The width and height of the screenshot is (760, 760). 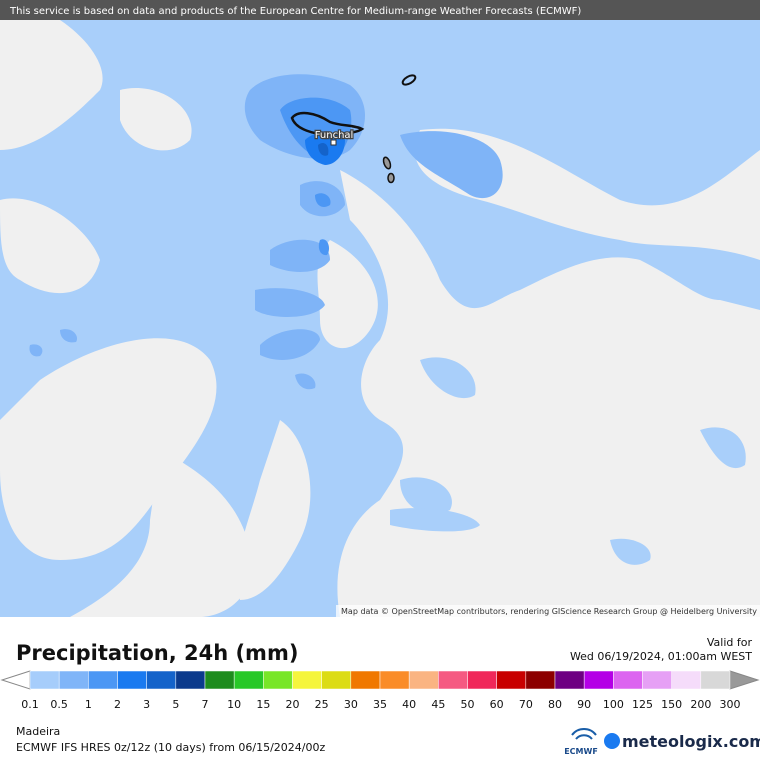 I want to click on colorbar-tick-label: 1, so click(x=88, y=704).